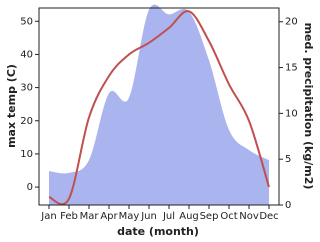 The width and height of the screenshot is (320, 242). Describe the element at coordinates (291, 68) in the screenshot. I see `y2-tick-label: 15` at that location.